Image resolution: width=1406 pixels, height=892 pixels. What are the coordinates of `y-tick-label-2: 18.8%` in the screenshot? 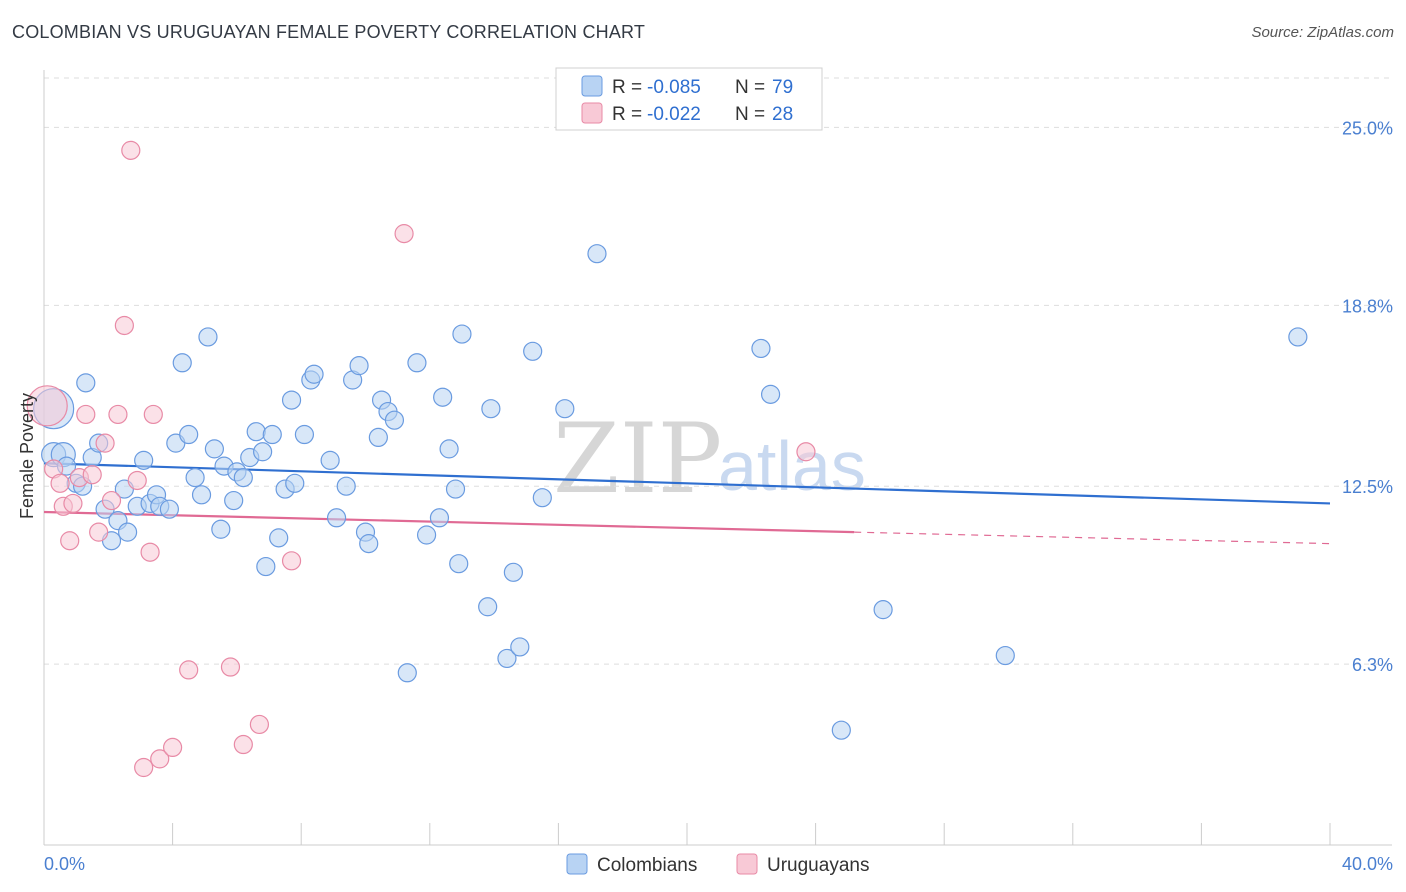 It's located at (1367, 306).